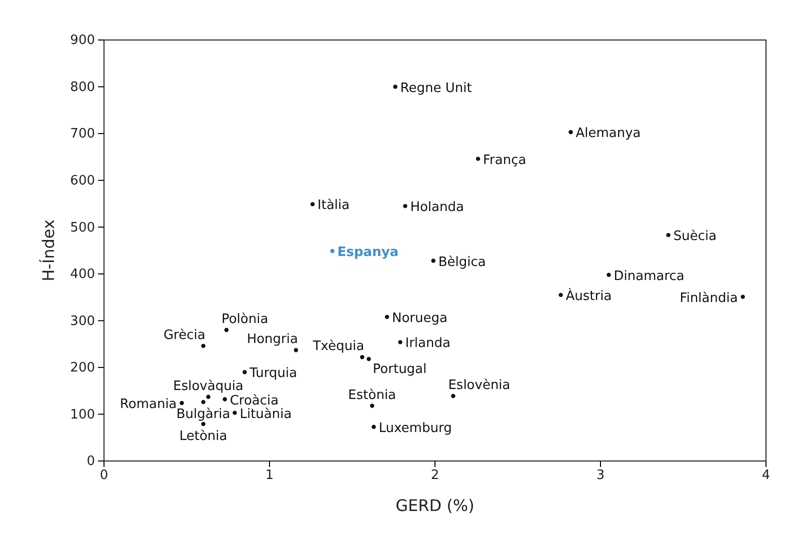 The width and height of the screenshot is (792, 540). Describe the element at coordinates (435, 476) in the screenshot. I see `x-tick-label: 2` at that location.